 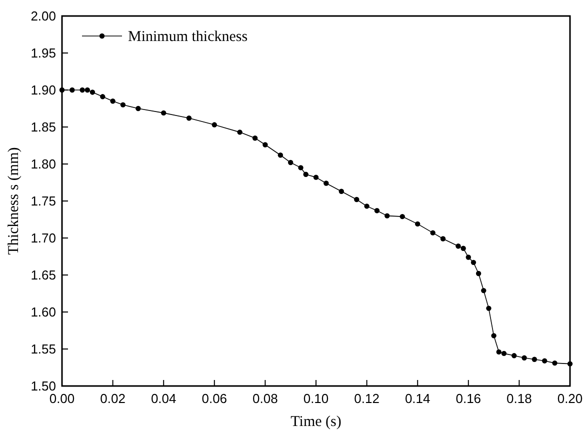 I want to click on y-tick-label: 1.90, so click(x=43, y=90).